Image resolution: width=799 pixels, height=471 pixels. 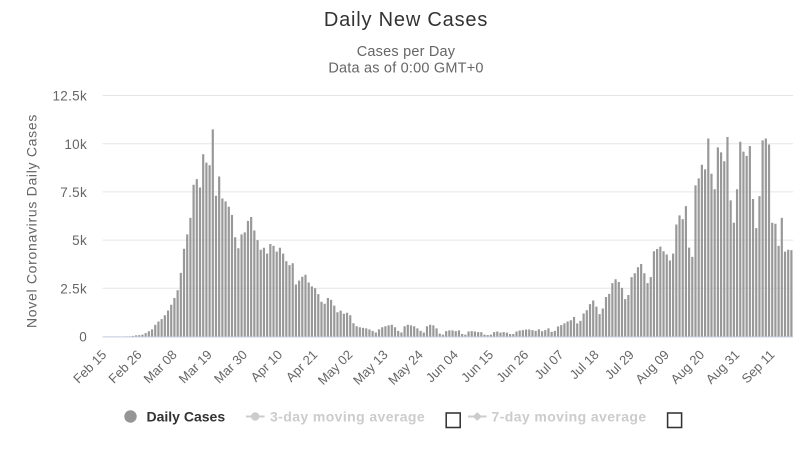 I want to click on svg-text: Cases per Day, so click(x=406, y=52).